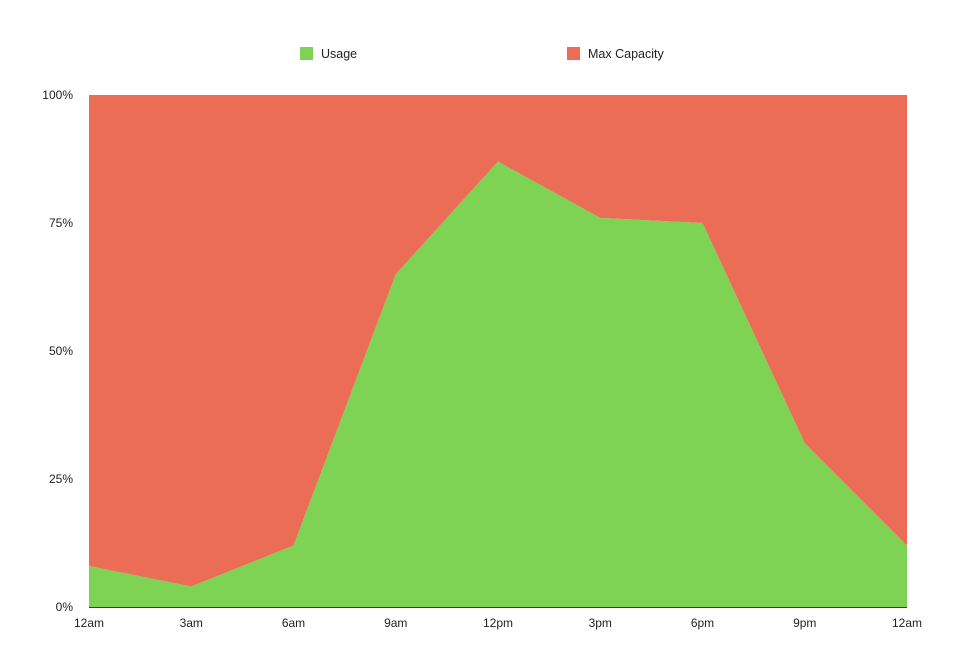  Describe the element at coordinates (57, 95) in the screenshot. I see `y-tick-label: 100%` at that location.